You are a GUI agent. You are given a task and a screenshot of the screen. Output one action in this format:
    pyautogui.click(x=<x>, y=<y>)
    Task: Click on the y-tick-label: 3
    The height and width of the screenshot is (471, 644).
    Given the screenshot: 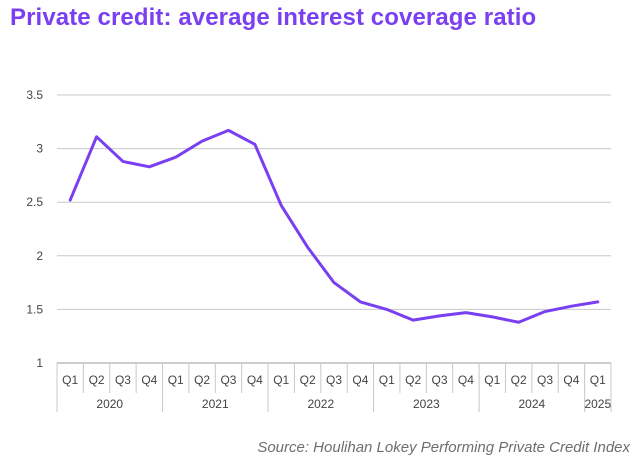 What is the action you would take?
    pyautogui.click(x=39, y=149)
    